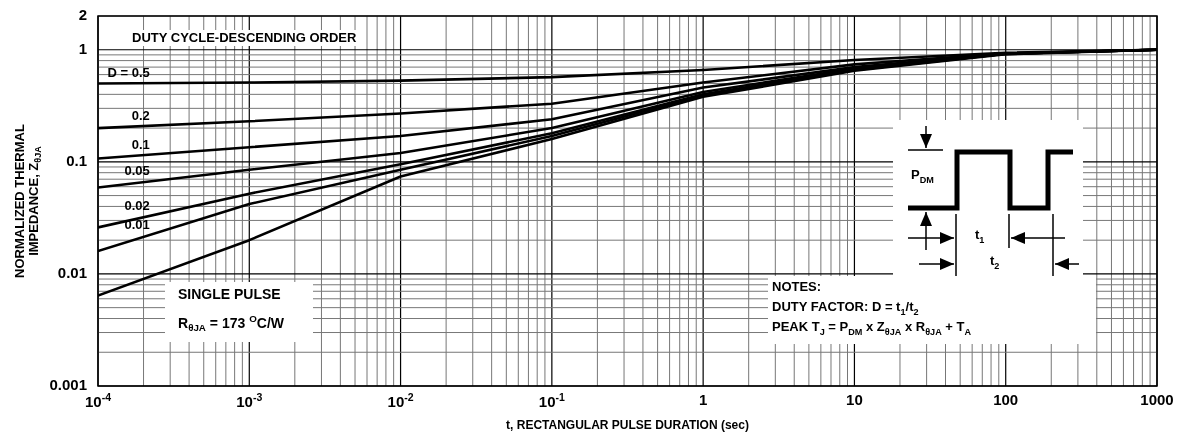 This screenshot has height=444, width=1180. I want to click on x-tick-label: 1, so click(703, 400).